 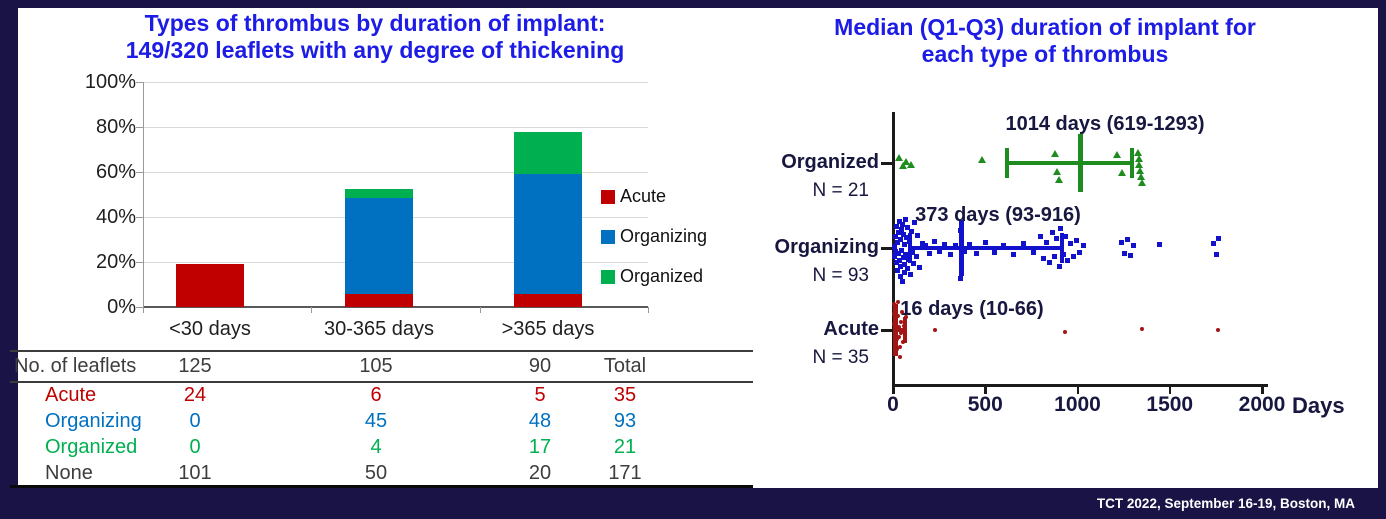 What do you see at coordinates (662, 276) in the screenshot?
I see `legend-label: Organized` at bounding box center [662, 276].